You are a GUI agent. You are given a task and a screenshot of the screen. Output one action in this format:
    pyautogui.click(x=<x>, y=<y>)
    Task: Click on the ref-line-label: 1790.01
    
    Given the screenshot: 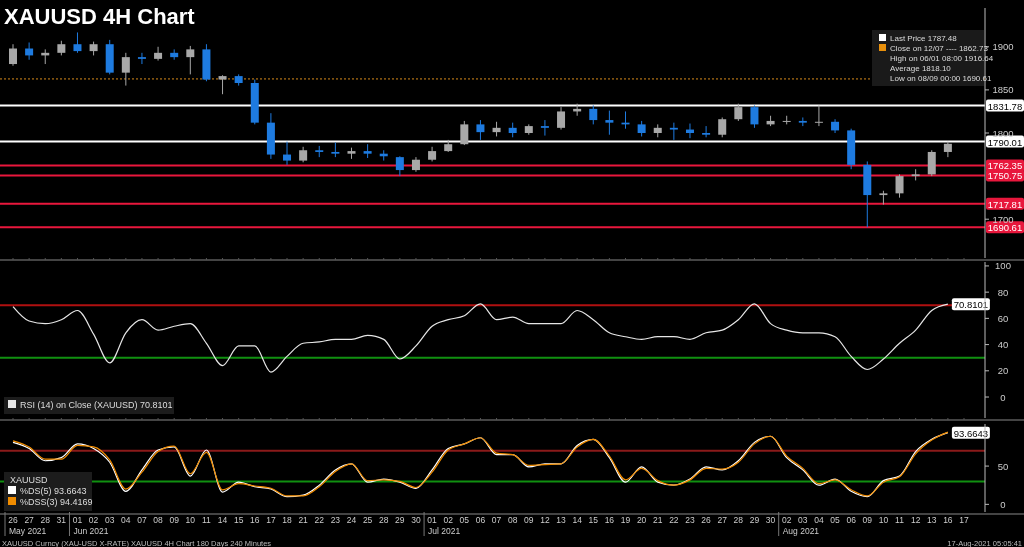 What is the action you would take?
    pyautogui.click(x=1005, y=142)
    